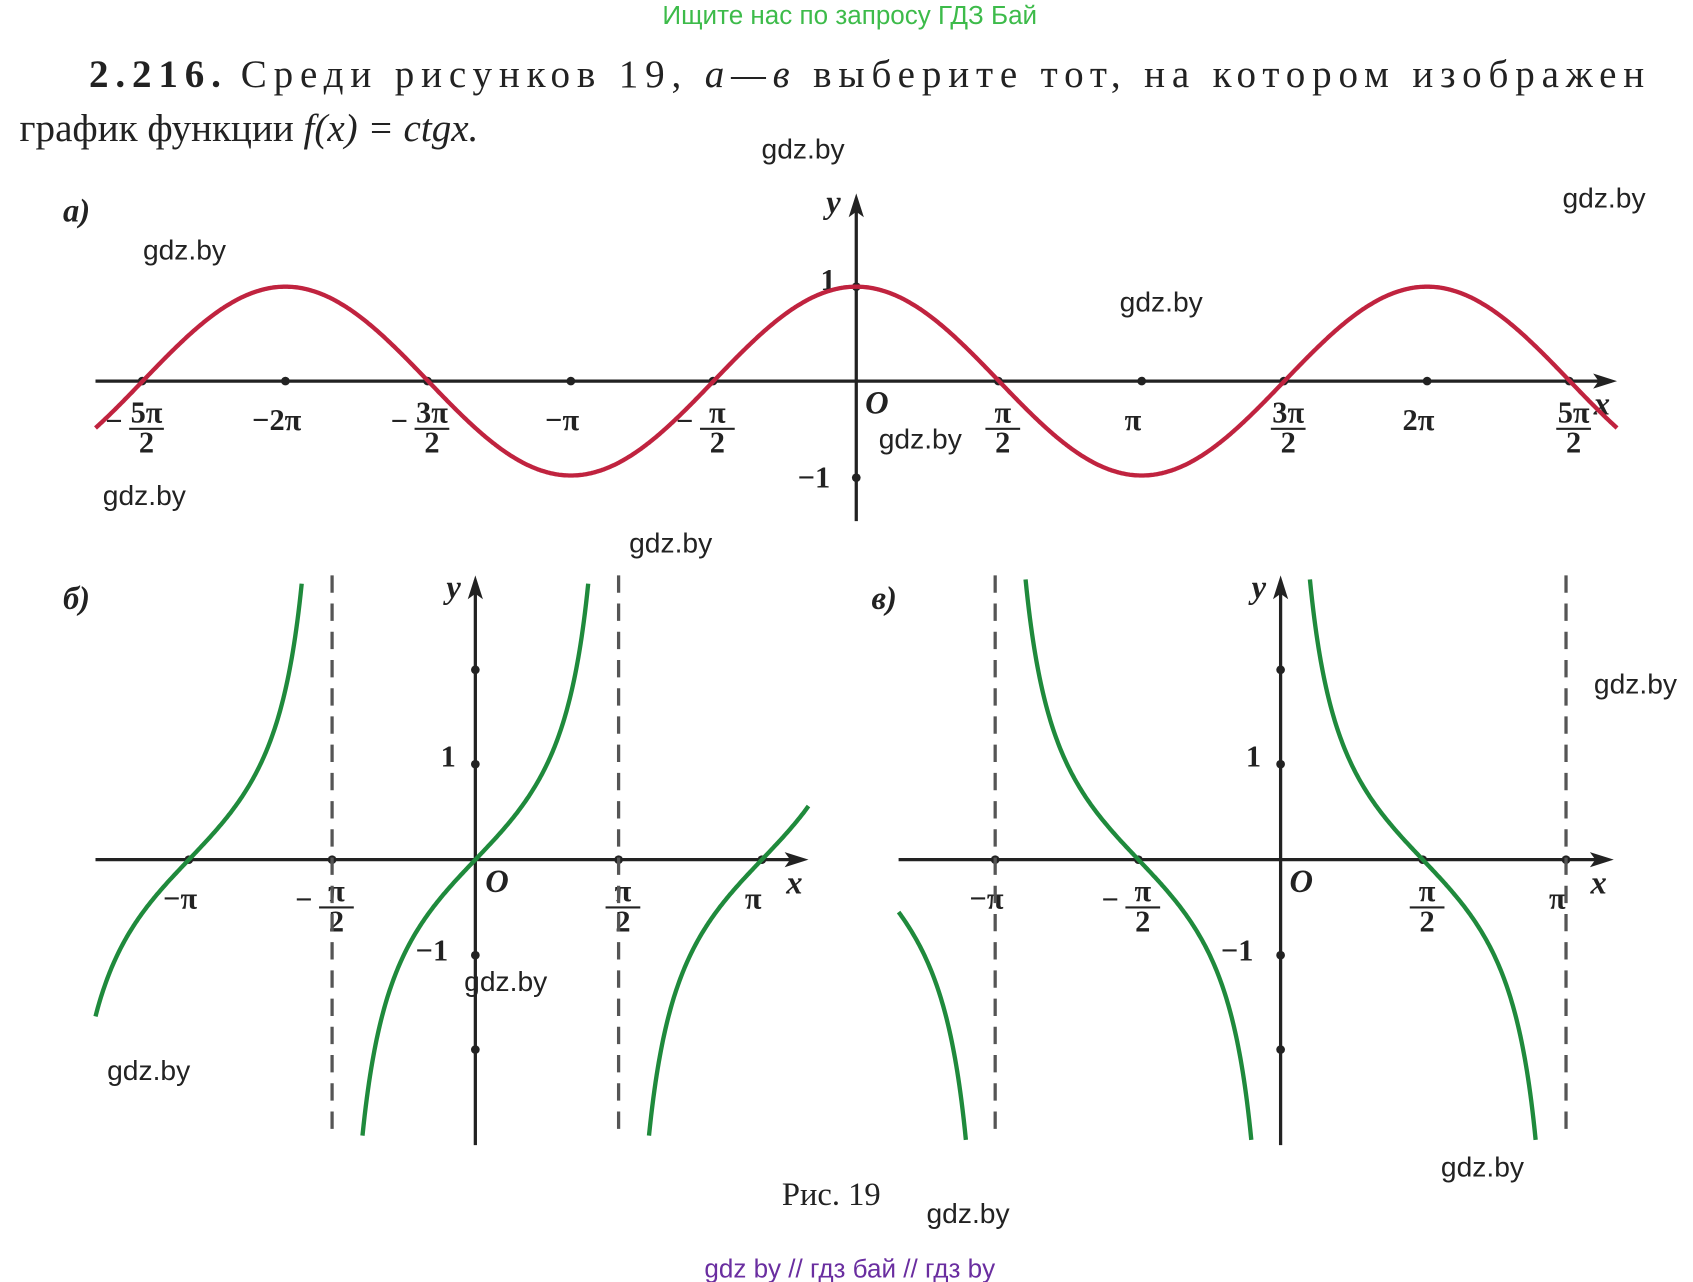 Image resolution: width=1693 pixels, height=1282 pixels. What do you see at coordinates (76, 599) in the screenshot?
I see `figure-label: б)` at bounding box center [76, 599].